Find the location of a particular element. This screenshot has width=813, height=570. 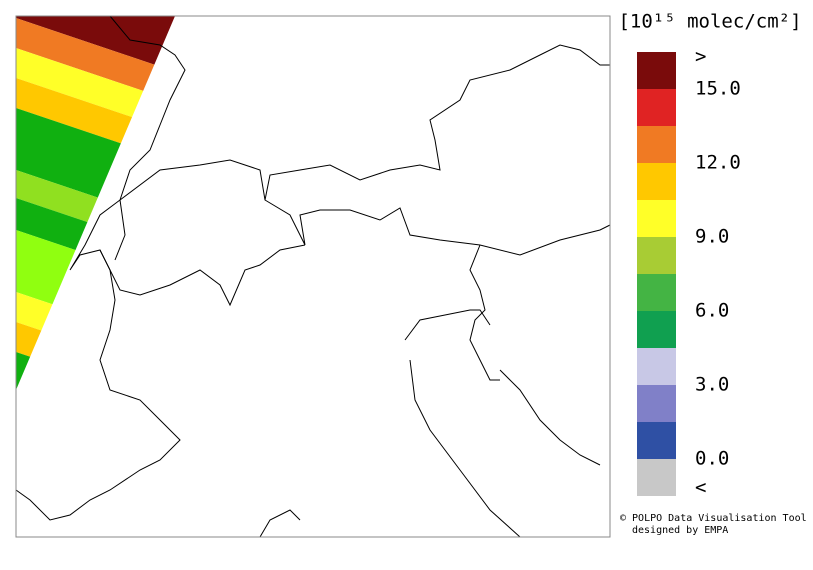

legend-label: 3.0 is located at coordinates (712, 385).